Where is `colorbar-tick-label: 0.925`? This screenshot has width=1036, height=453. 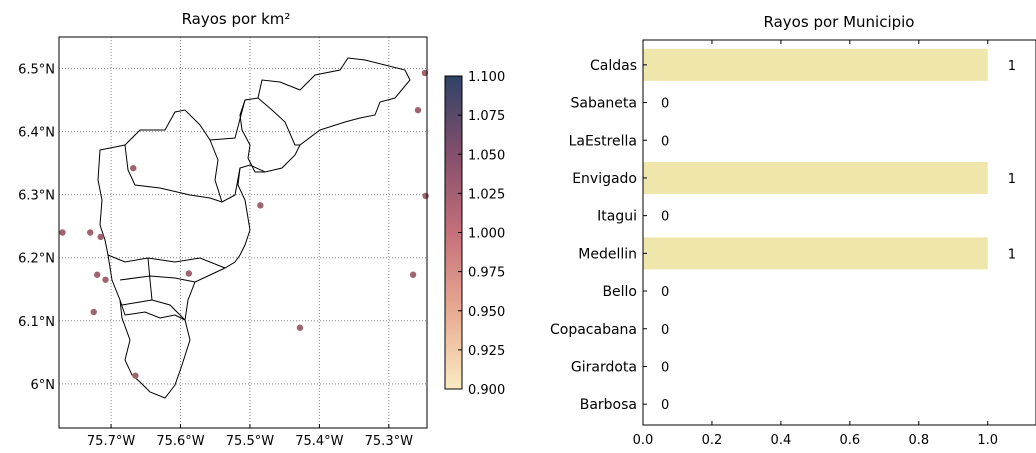
colorbar-tick-label: 0.925 is located at coordinates (486, 351).